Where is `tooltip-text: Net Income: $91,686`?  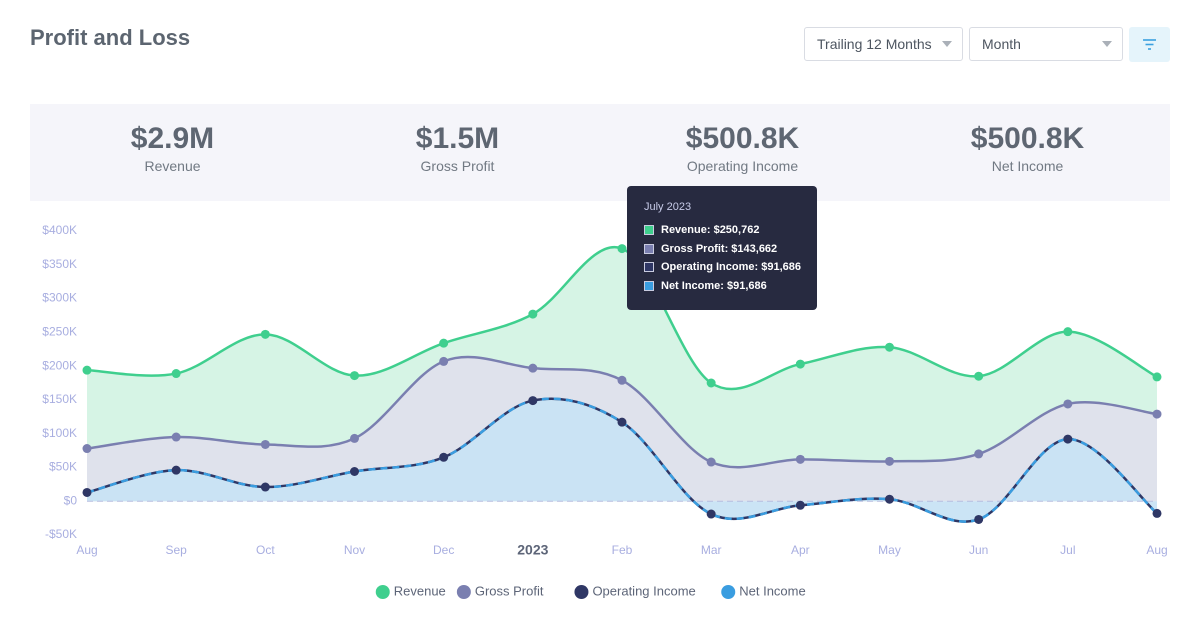
tooltip-text: Net Income: $91,686 is located at coordinates (714, 285).